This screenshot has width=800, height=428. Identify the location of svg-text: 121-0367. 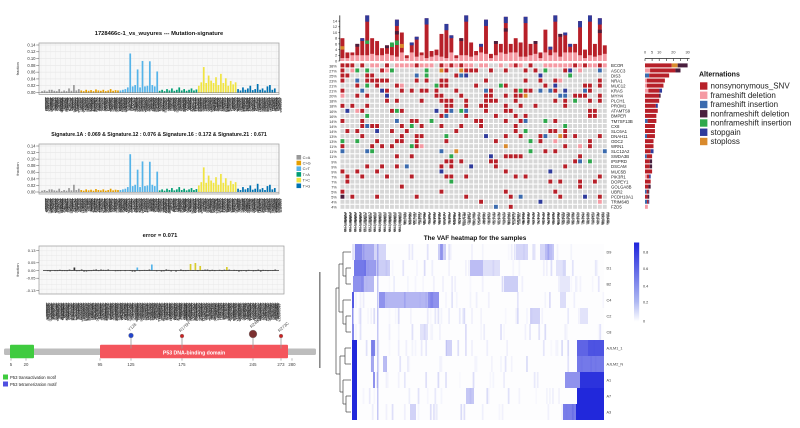
(450, 219).